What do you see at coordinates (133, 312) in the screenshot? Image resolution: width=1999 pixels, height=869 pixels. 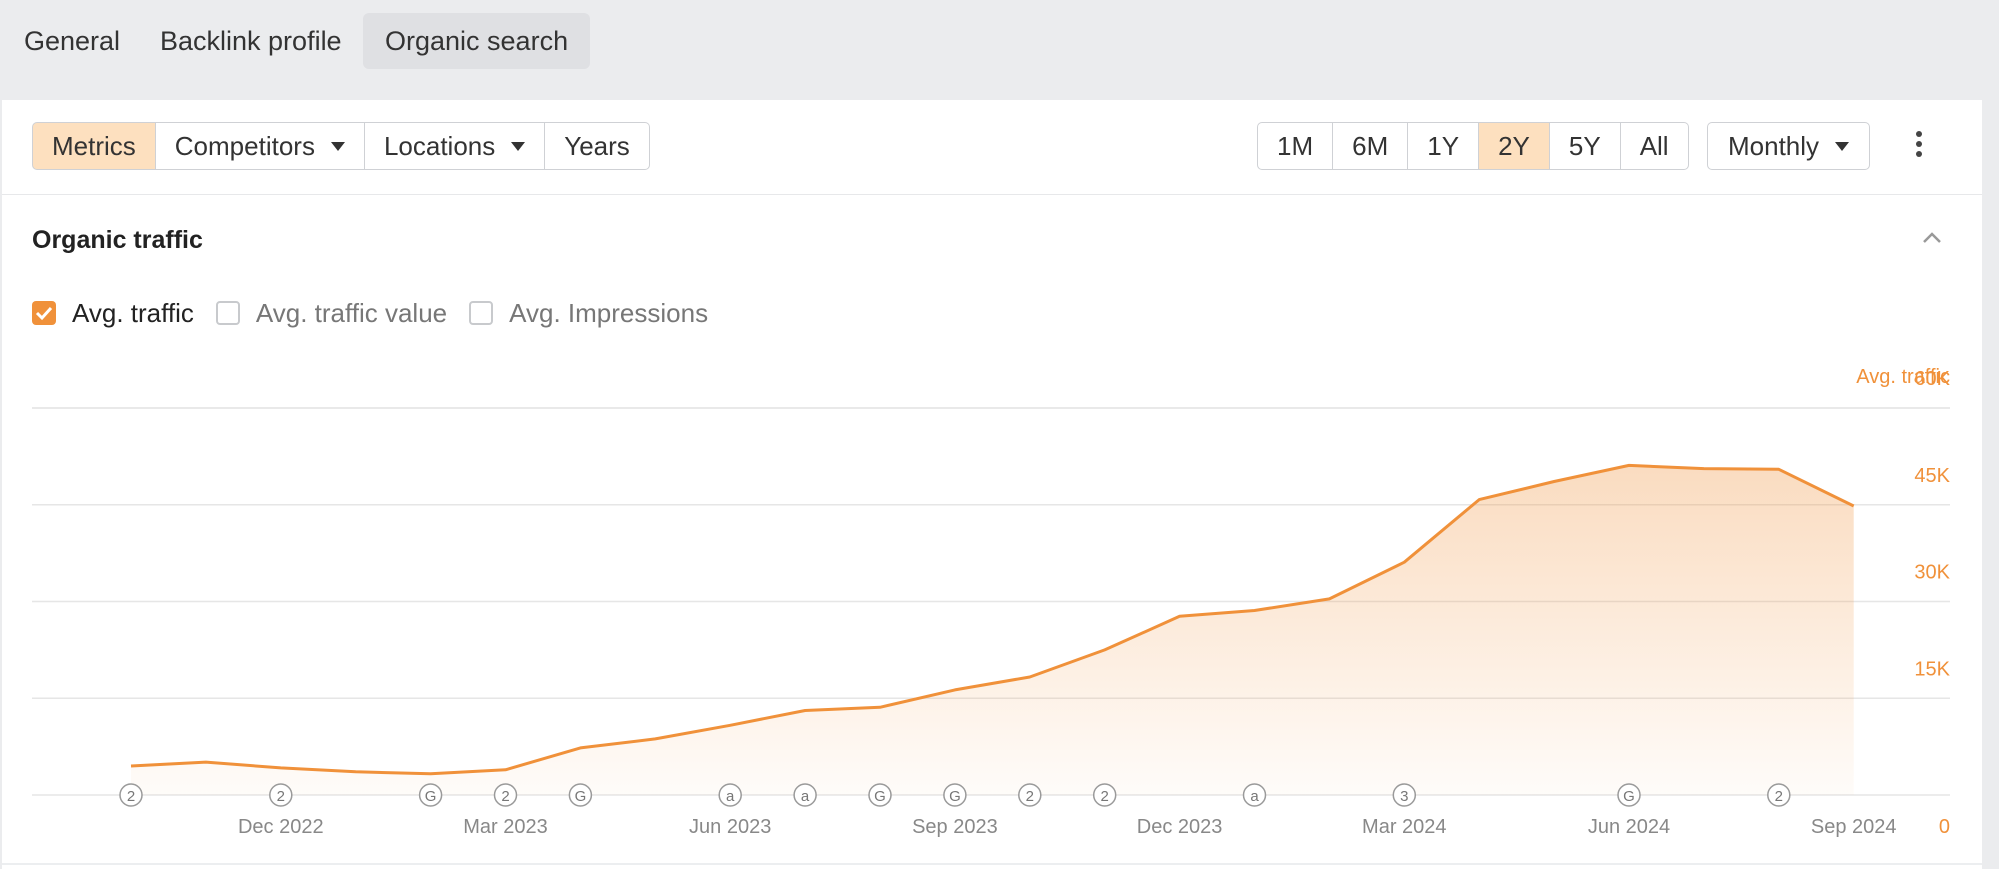 I see `metric-label: Avg. traffic` at bounding box center [133, 312].